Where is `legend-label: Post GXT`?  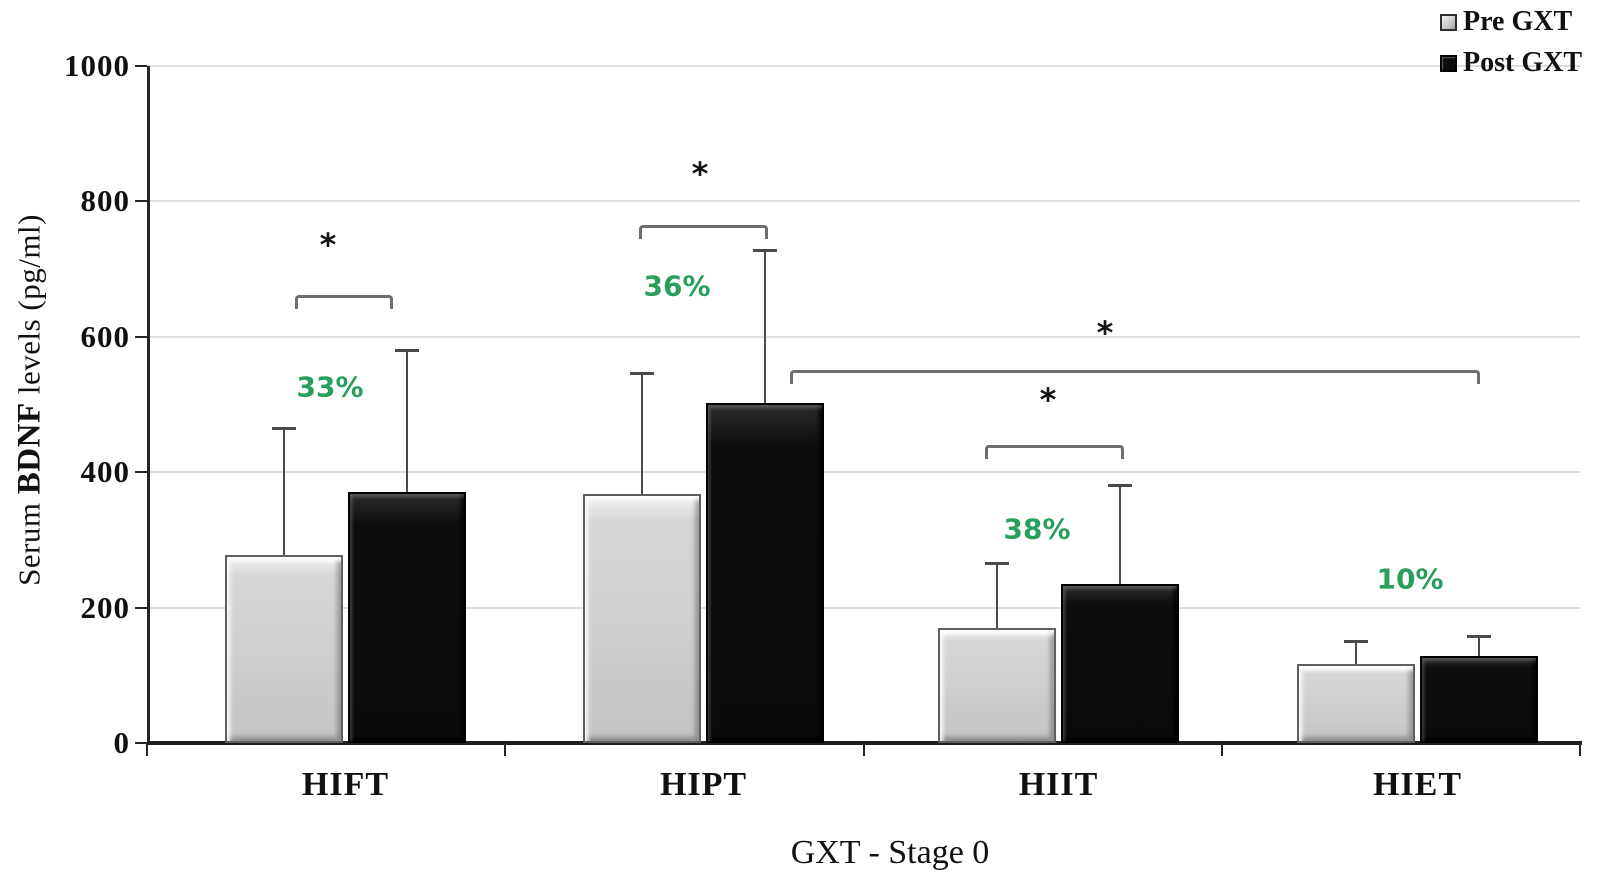
legend-label: Post GXT is located at coordinates (1522, 62).